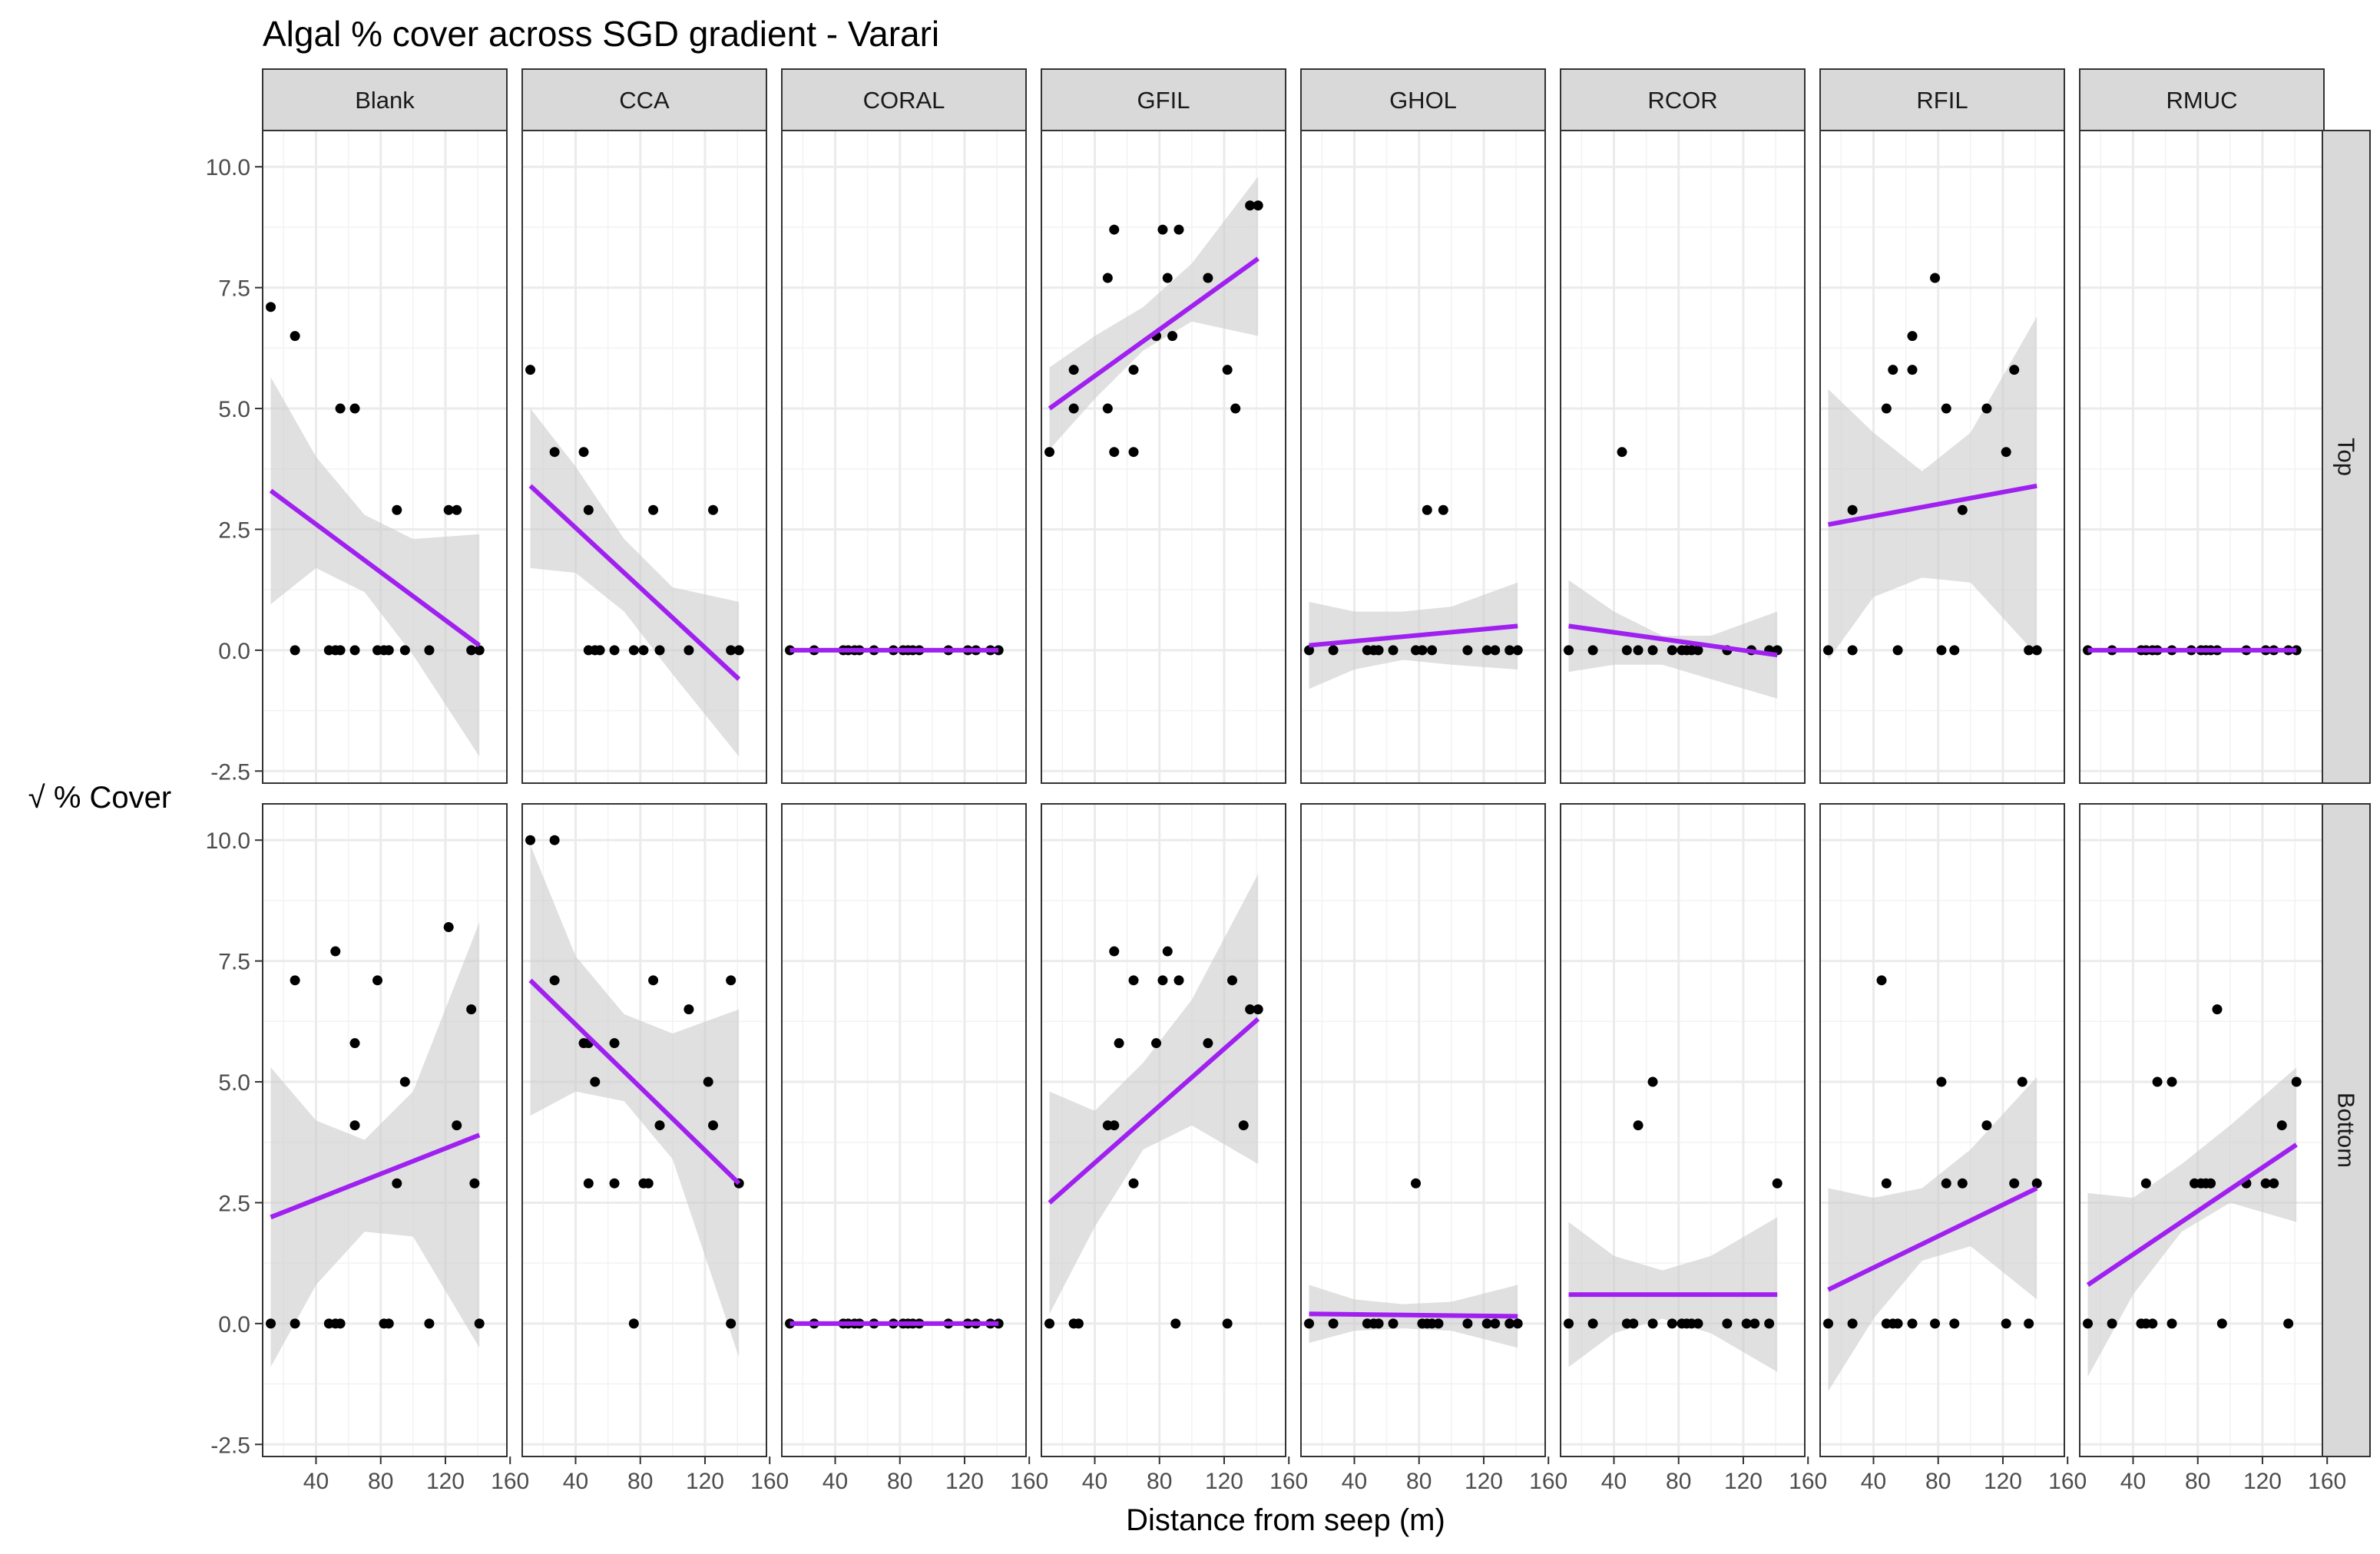 This screenshot has width=2380, height=1554. Describe the element at coordinates (2346, 457) in the screenshot. I see `facet-strip-top: Top` at that location.